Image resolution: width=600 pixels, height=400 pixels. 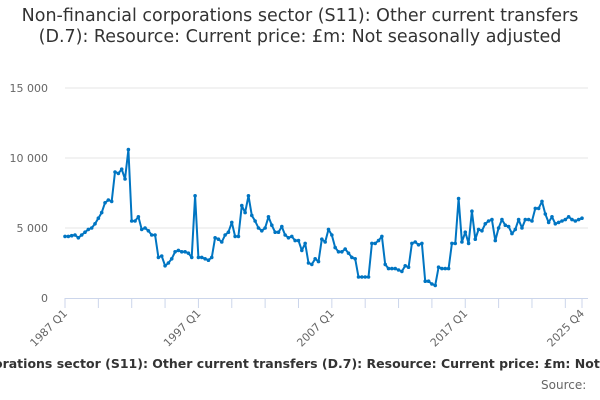 What do you see at coordinates (49, 328) in the screenshot?
I see `x-tick-label: 1987 Q1` at bounding box center [49, 328].